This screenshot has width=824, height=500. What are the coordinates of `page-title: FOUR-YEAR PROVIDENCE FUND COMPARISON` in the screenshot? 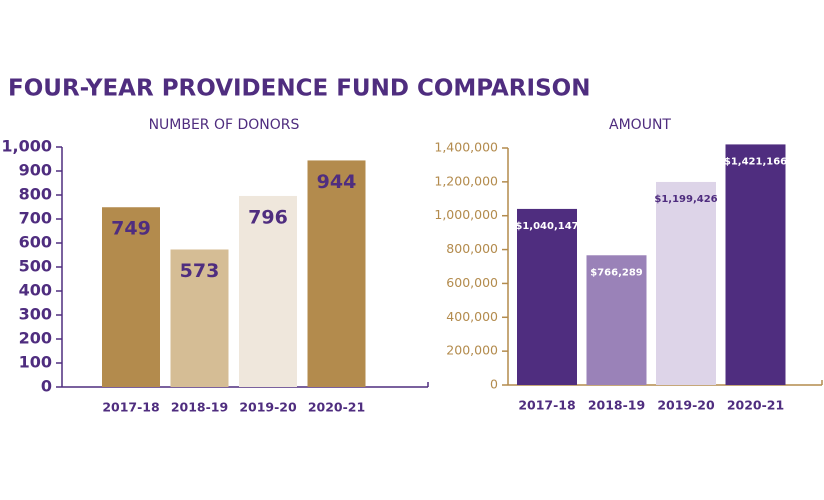 It's located at (299, 89).